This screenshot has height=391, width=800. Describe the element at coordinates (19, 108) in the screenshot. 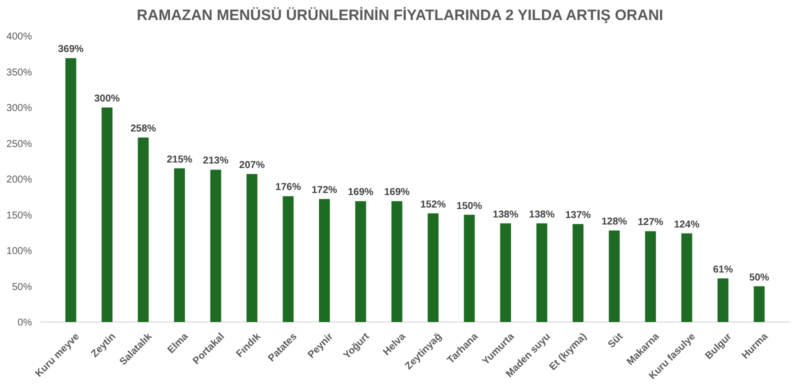

I see `y-tick-label: 300%` at that location.